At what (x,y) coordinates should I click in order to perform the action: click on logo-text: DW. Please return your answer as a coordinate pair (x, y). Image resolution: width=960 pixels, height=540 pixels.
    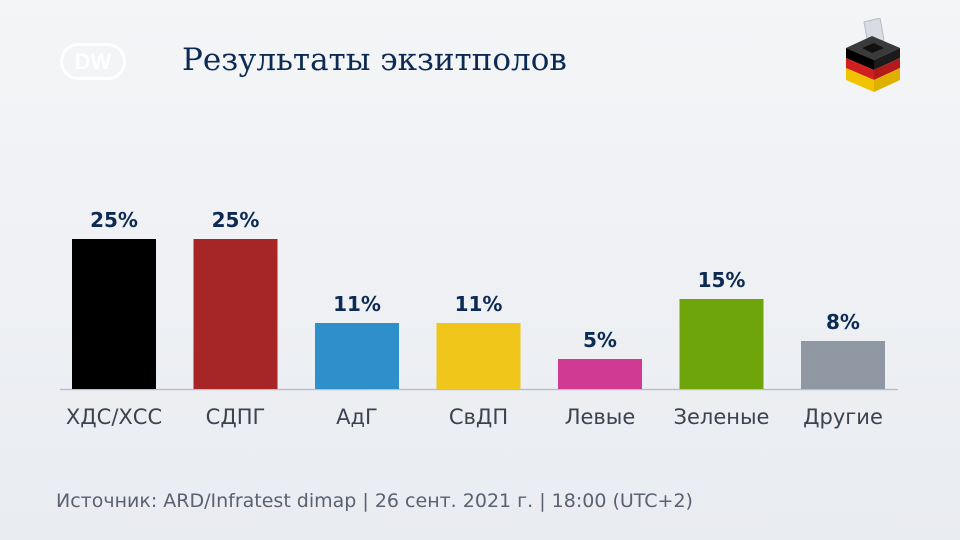
    Looking at the image, I should click on (93, 61).